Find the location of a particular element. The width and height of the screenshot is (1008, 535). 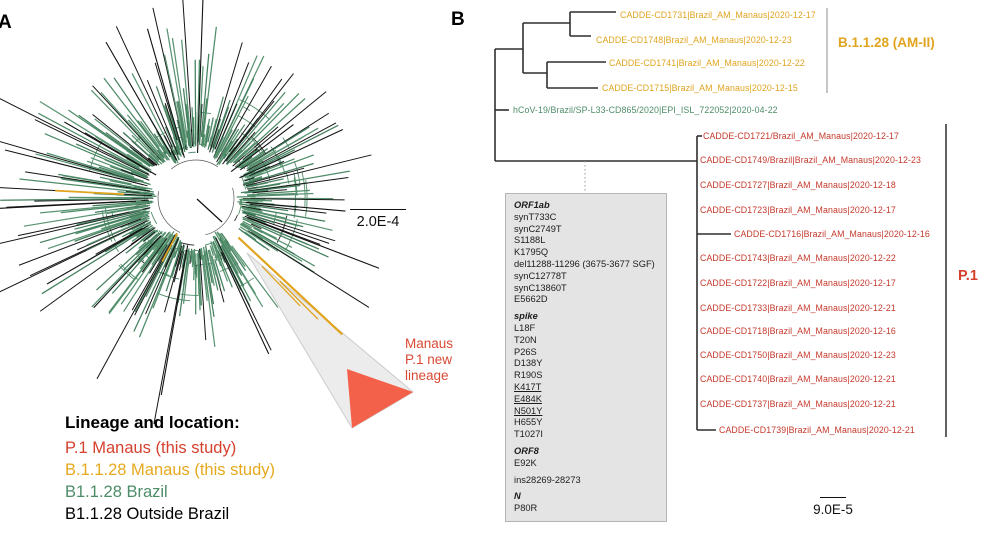

mutation: ins28269-28273 is located at coordinates (547, 479).